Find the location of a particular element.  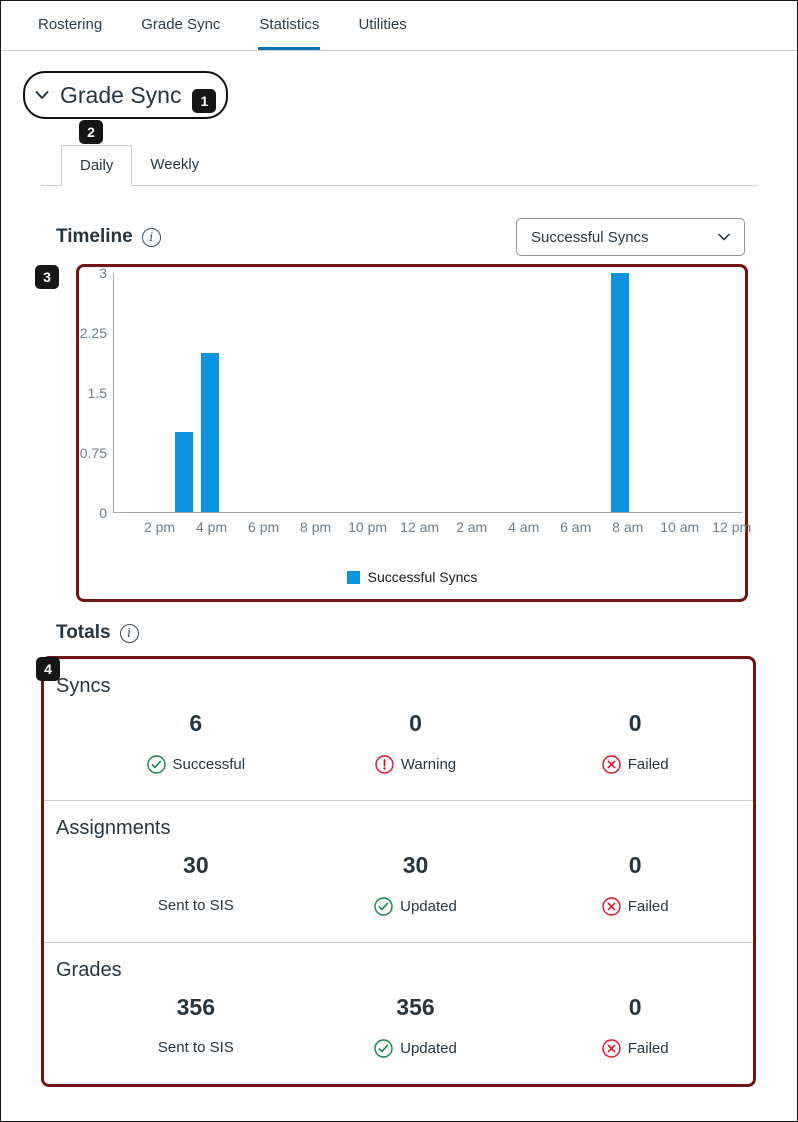

totals-title: Totals is located at coordinates (83, 632).